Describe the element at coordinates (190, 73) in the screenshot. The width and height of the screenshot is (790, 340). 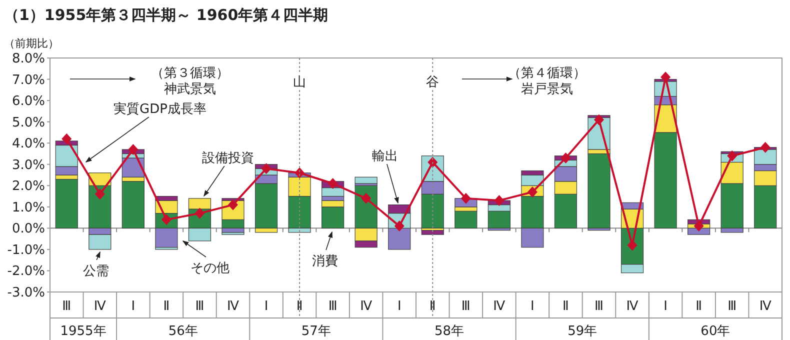
I see `annotation: （第３循環）` at that location.